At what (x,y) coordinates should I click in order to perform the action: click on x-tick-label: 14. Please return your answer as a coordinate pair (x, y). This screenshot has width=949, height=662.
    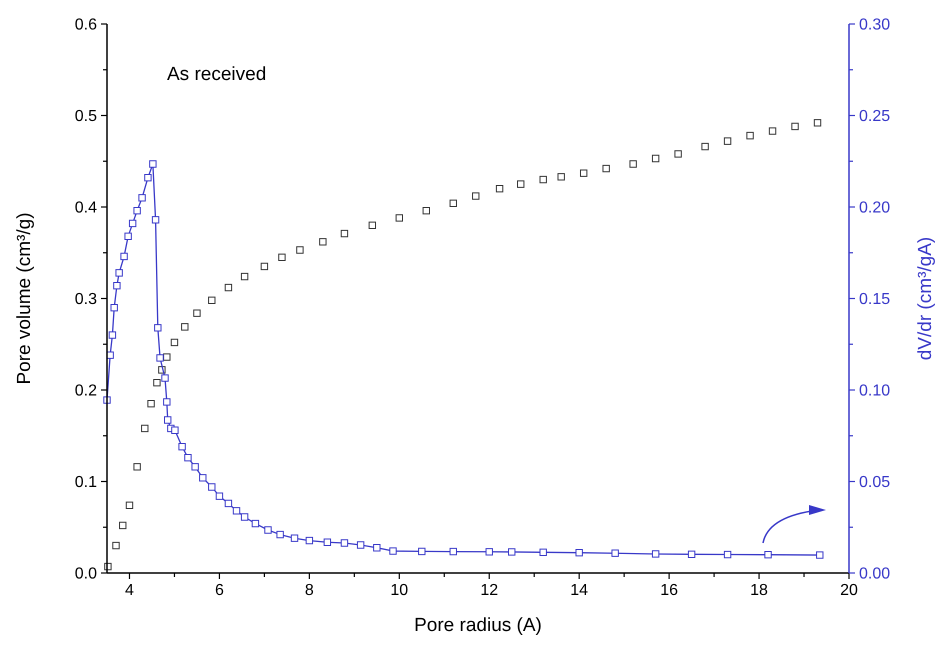
    Looking at the image, I should click on (579, 590).